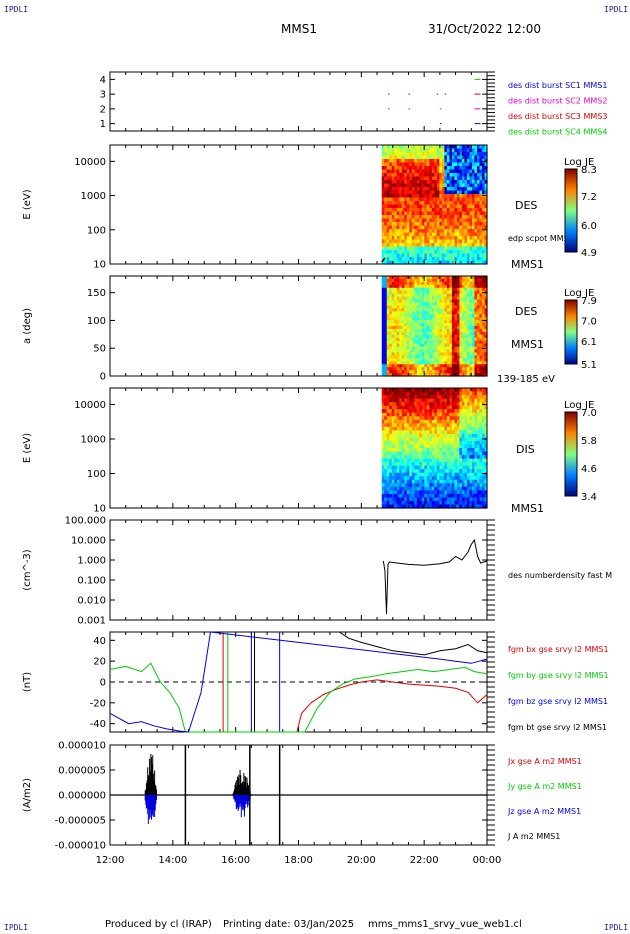 This screenshot has width=630, height=934. Describe the element at coordinates (589, 469) in the screenshot. I see `dis-energy-colorbar-tick: 4.6` at that location.